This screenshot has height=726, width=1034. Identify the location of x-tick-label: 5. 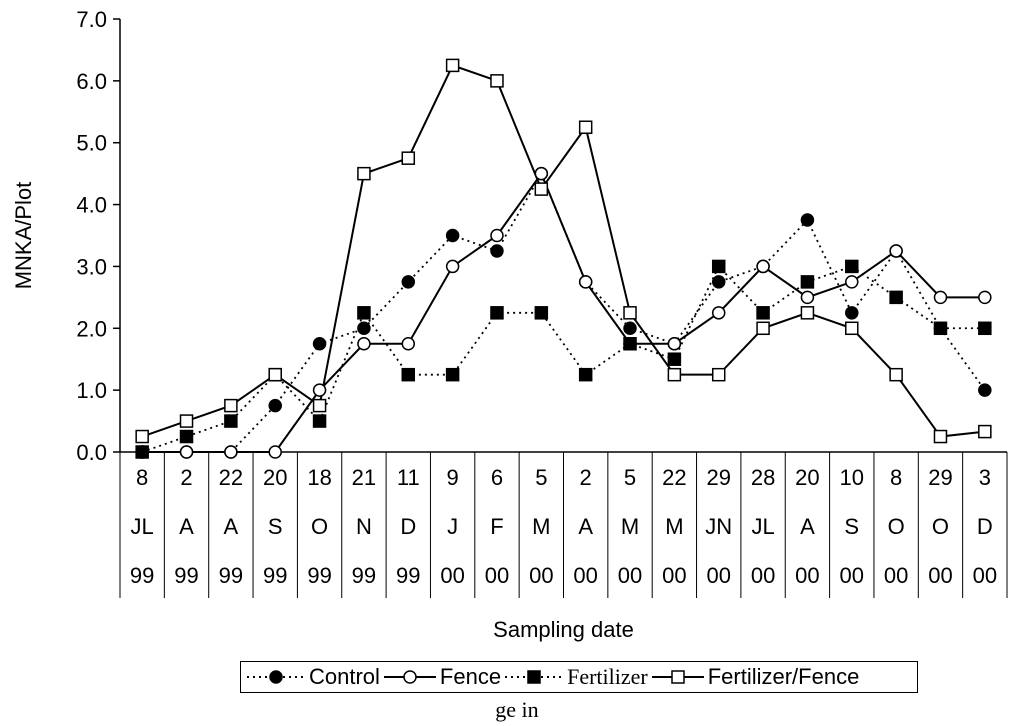
(630, 477).